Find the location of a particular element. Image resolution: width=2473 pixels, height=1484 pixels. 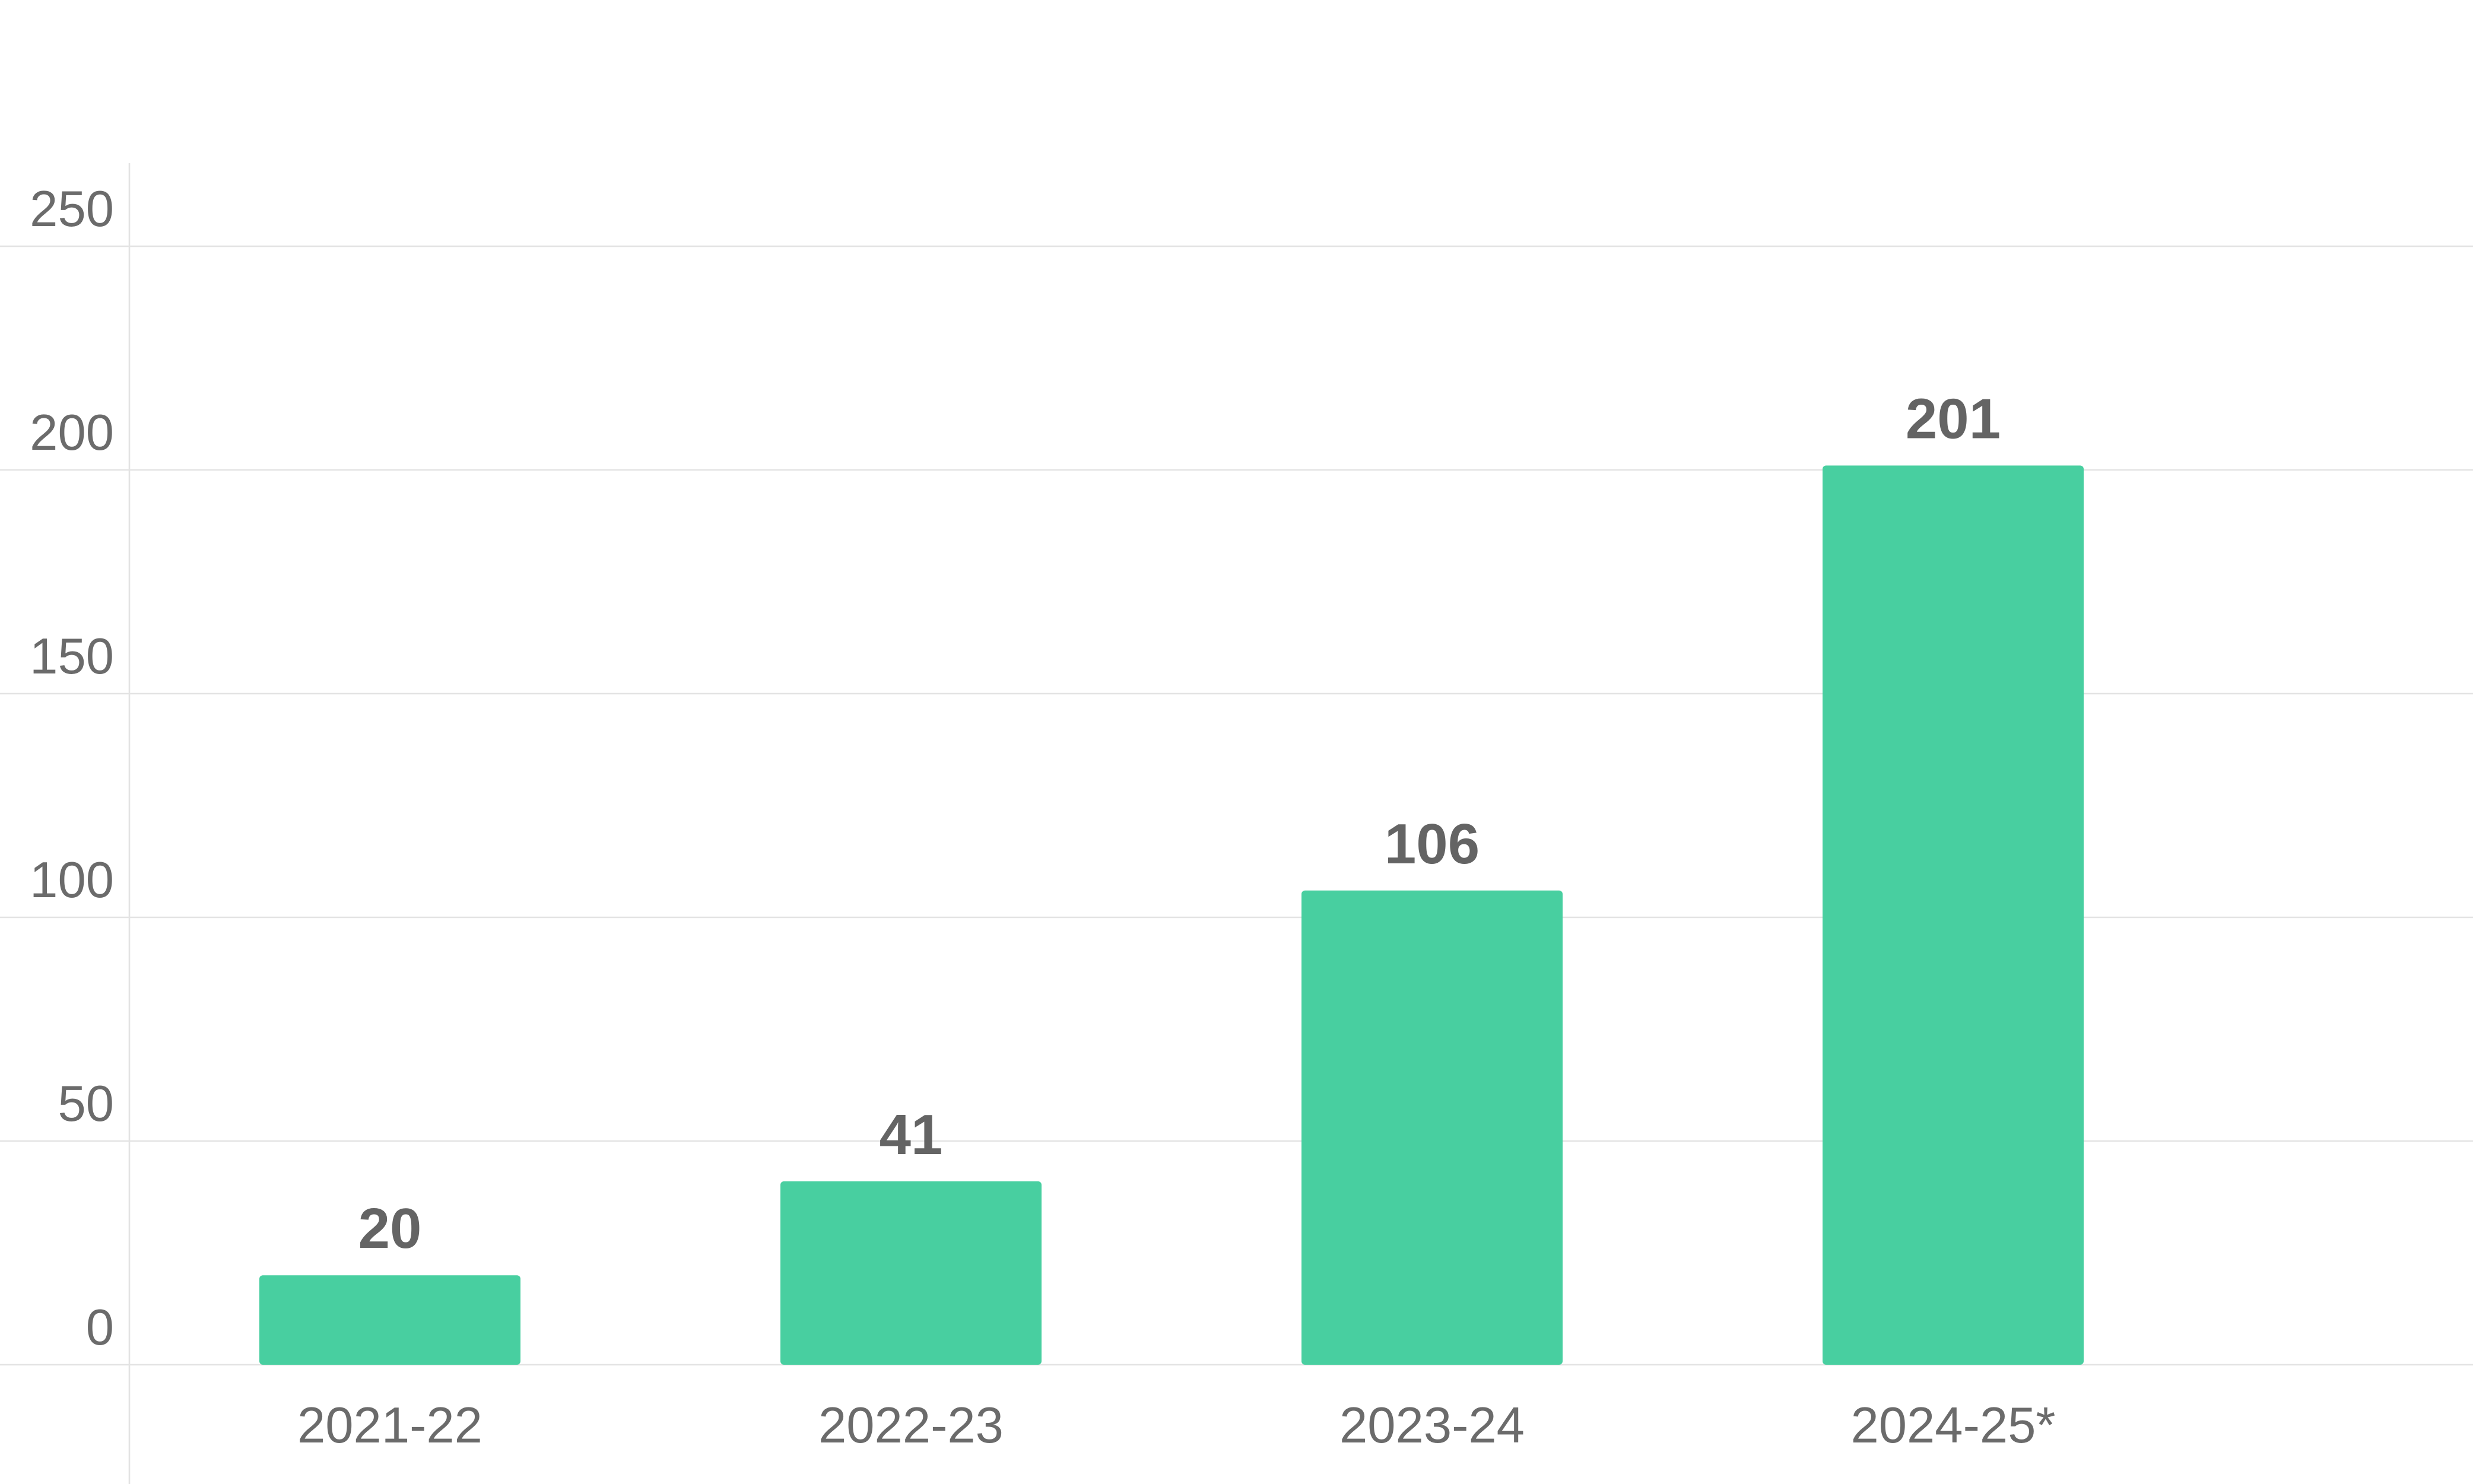

x-axis-ticks: 2021-22 2022-23 2023-24 2024-25* is located at coordinates (1176, 1425).